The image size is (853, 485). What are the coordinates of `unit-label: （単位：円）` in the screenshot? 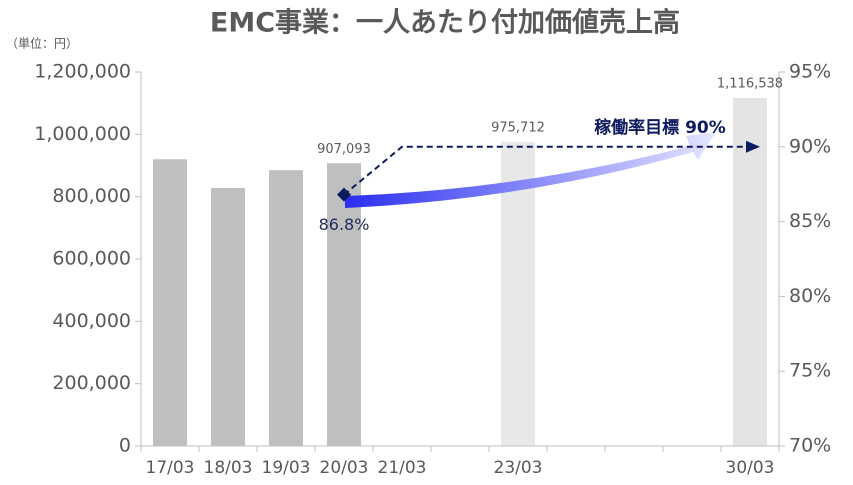 It's located at (42, 43).